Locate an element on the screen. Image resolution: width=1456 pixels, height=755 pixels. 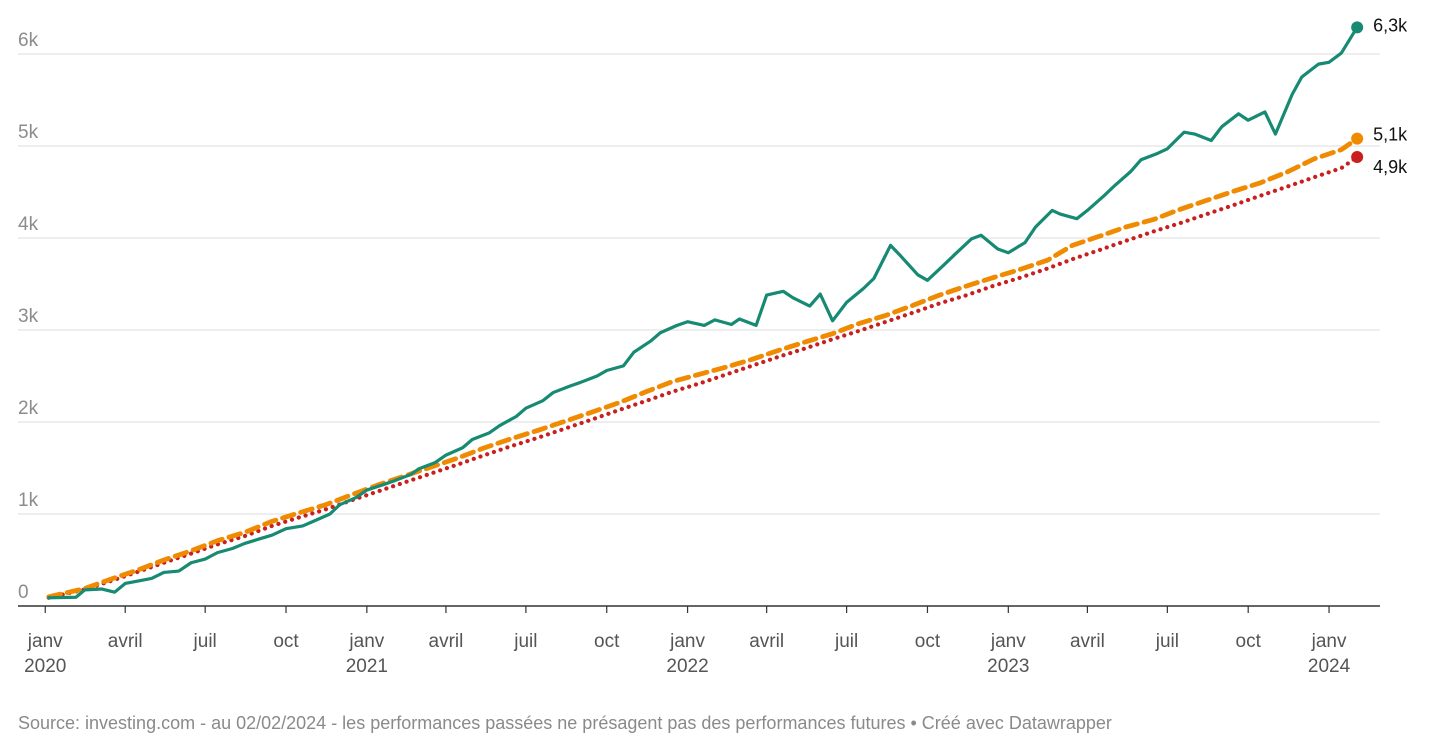
y-tick-label: 6k is located at coordinates (28, 40).